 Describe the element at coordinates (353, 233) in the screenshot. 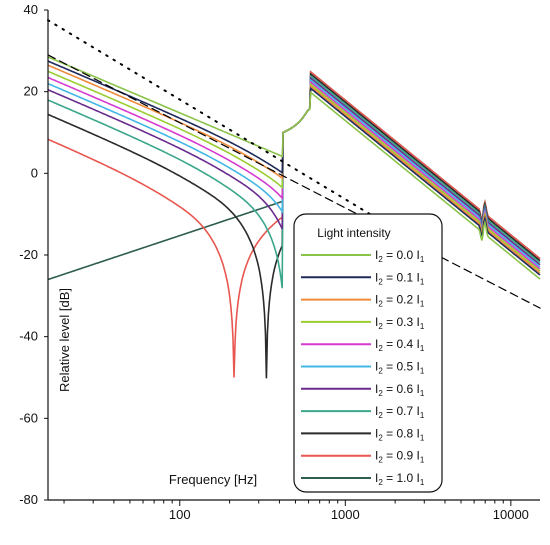

I see `legend-title: Light intensity` at that location.